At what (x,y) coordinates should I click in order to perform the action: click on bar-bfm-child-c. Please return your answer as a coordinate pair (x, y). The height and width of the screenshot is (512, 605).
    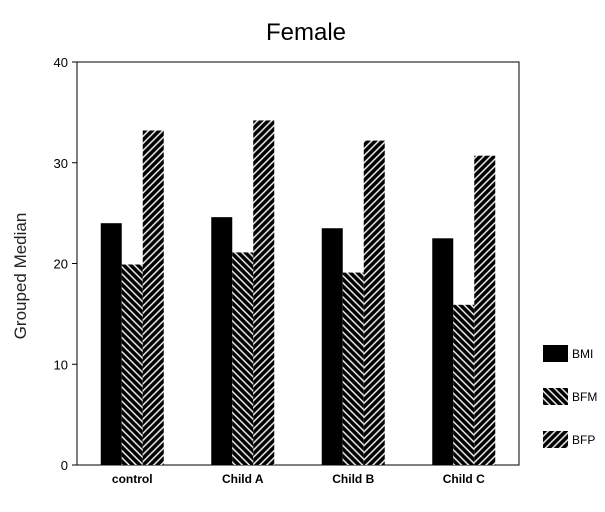
    Looking at the image, I should click on (464, 384).